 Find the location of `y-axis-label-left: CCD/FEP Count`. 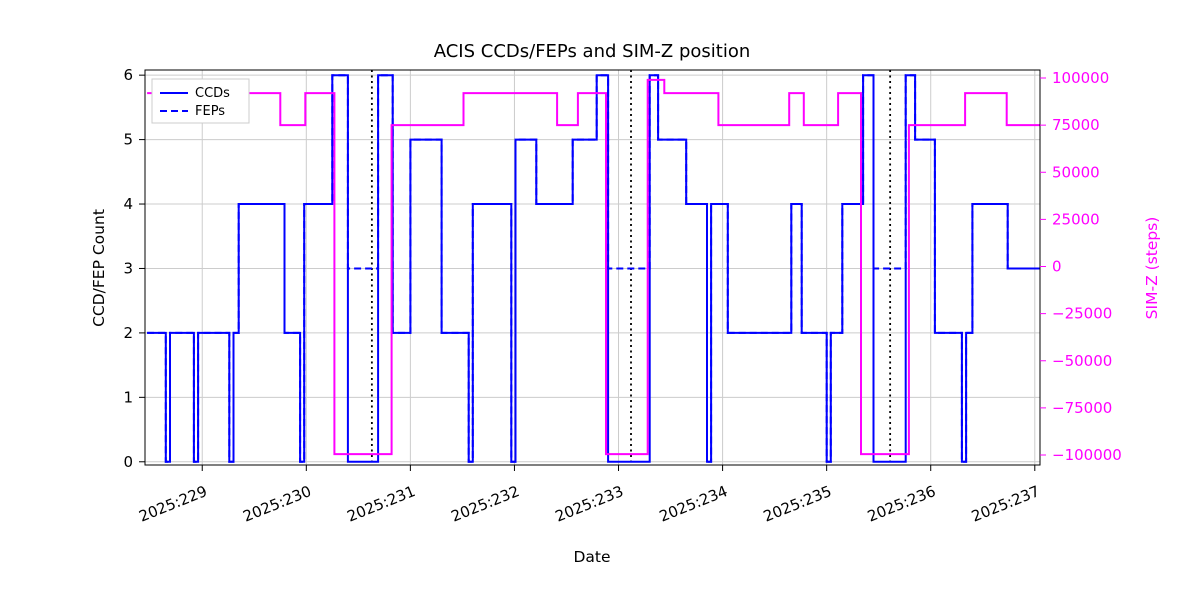

y-axis-label-left: CCD/FEP Count is located at coordinates (99, 268).